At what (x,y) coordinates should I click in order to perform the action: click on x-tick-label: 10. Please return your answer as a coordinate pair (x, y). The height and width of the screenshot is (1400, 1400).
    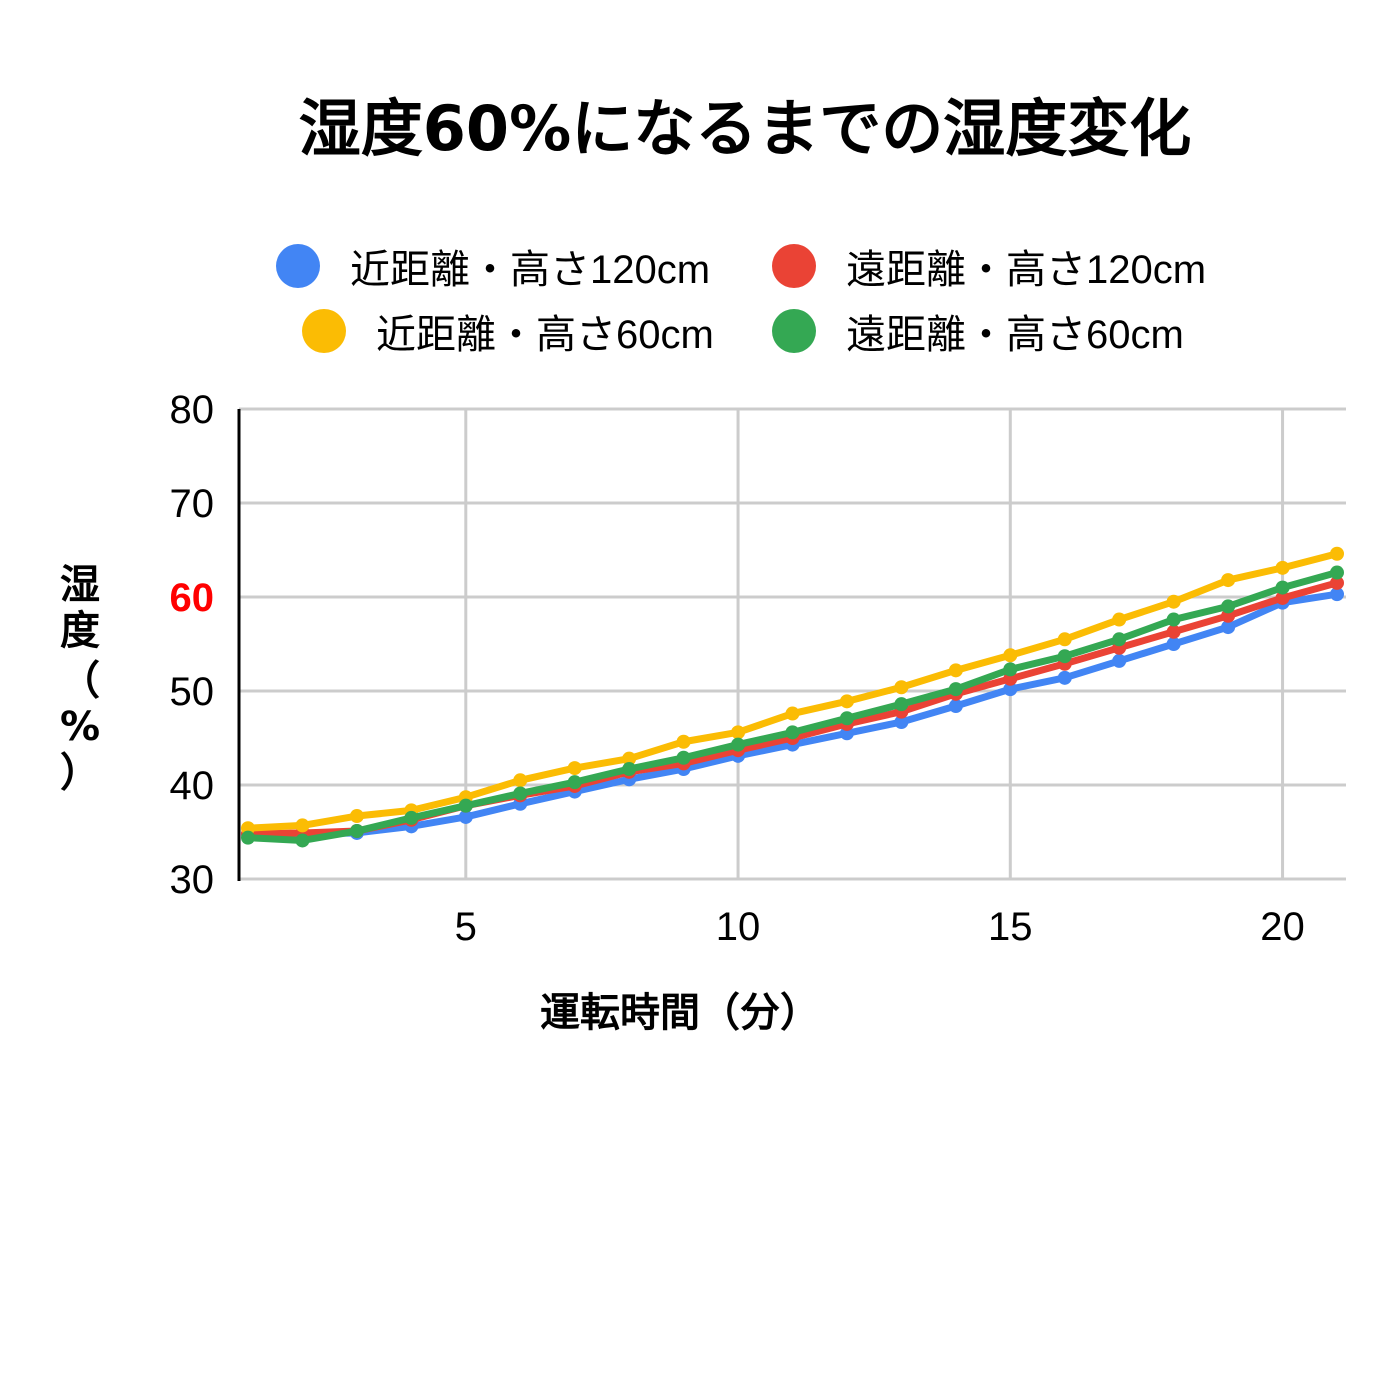
    Looking at the image, I should click on (738, 927).